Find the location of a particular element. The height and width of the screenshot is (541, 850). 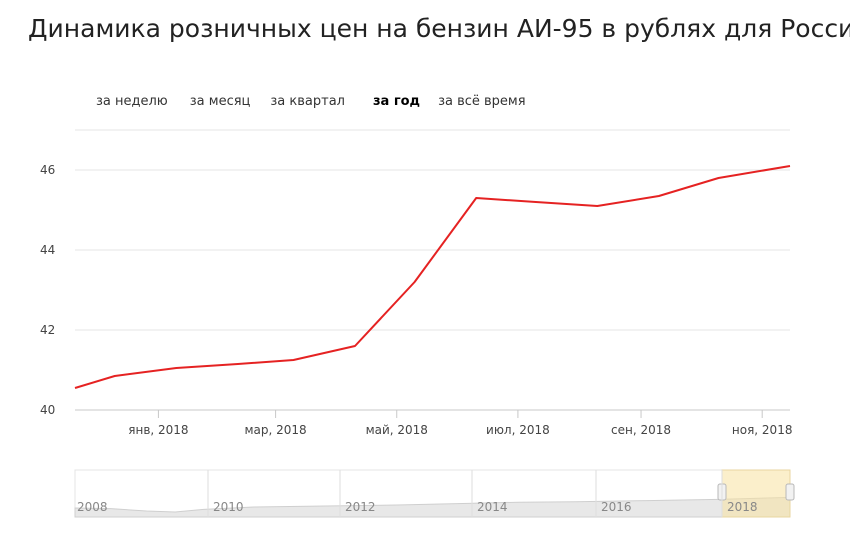

period-month: за месяц is located at coordinates (220, 101).